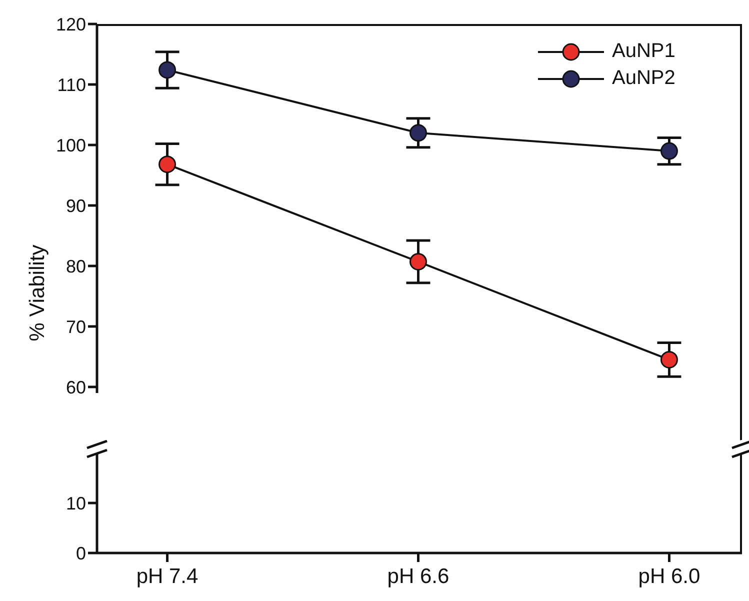 This screenshot has width=749, height=601. I want to click on y-tick-label: 60, so click(76, 387).